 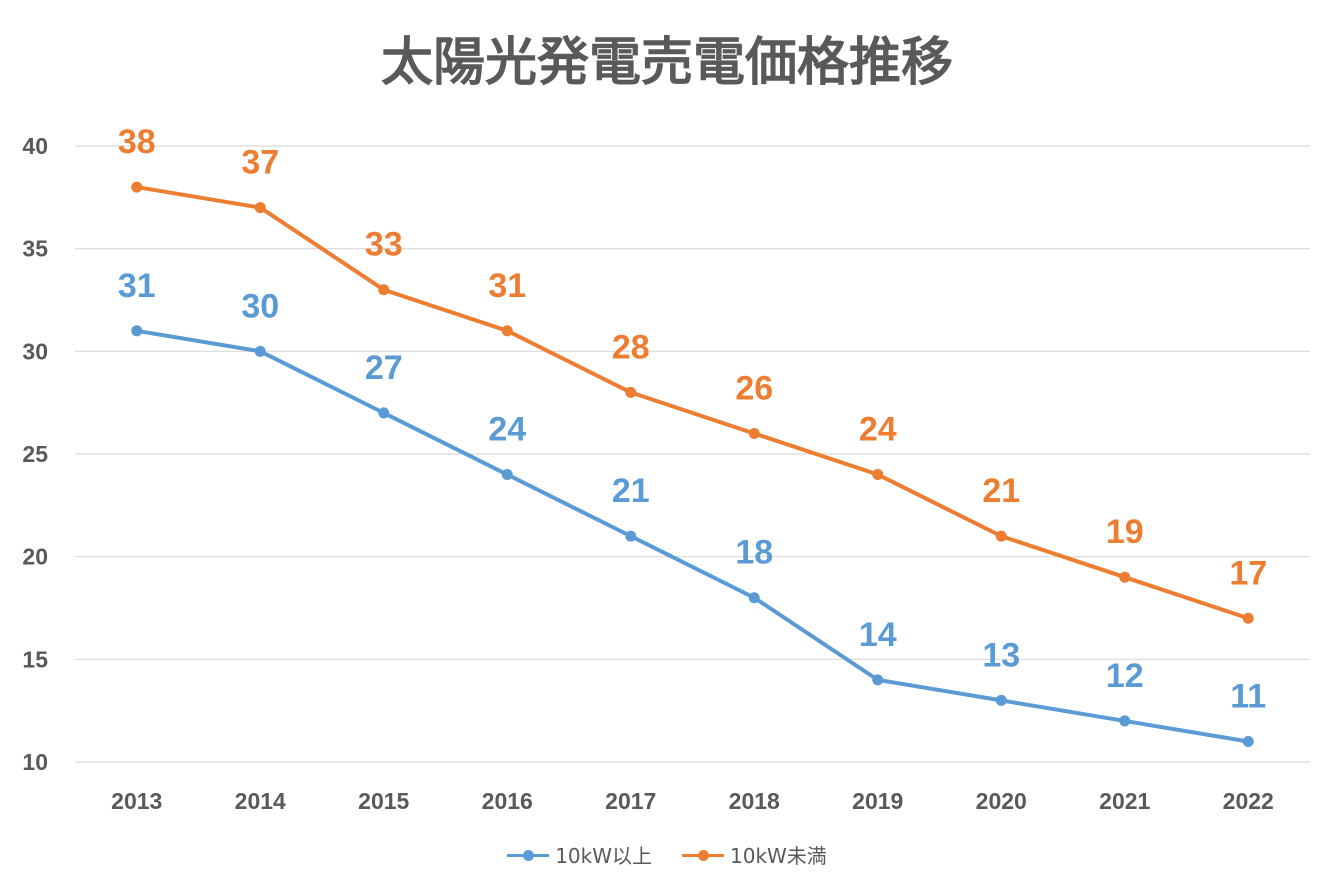 I want to click on data-label-series-0: 30, so click(x=260, y=306).